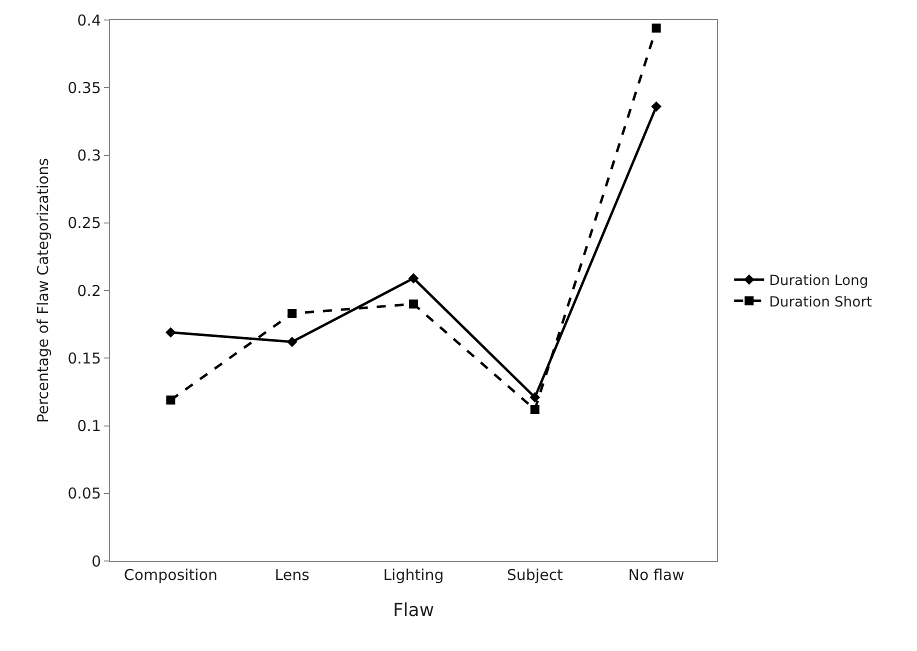 This screenshot has height=651, width=917. What do you see at coordinates (656, 575) in the screenshot?
I see `x-tick-label: No flaw` at bounding box center [656, 575].